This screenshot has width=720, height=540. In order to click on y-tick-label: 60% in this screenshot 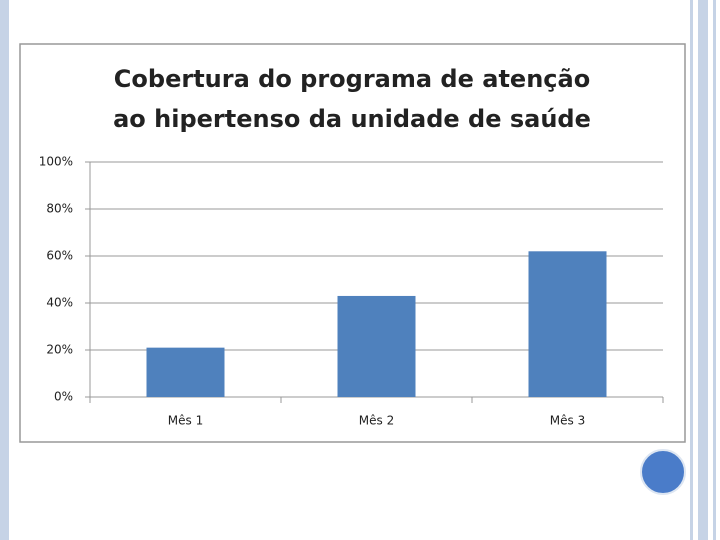, I will do `click(59, 256)`.